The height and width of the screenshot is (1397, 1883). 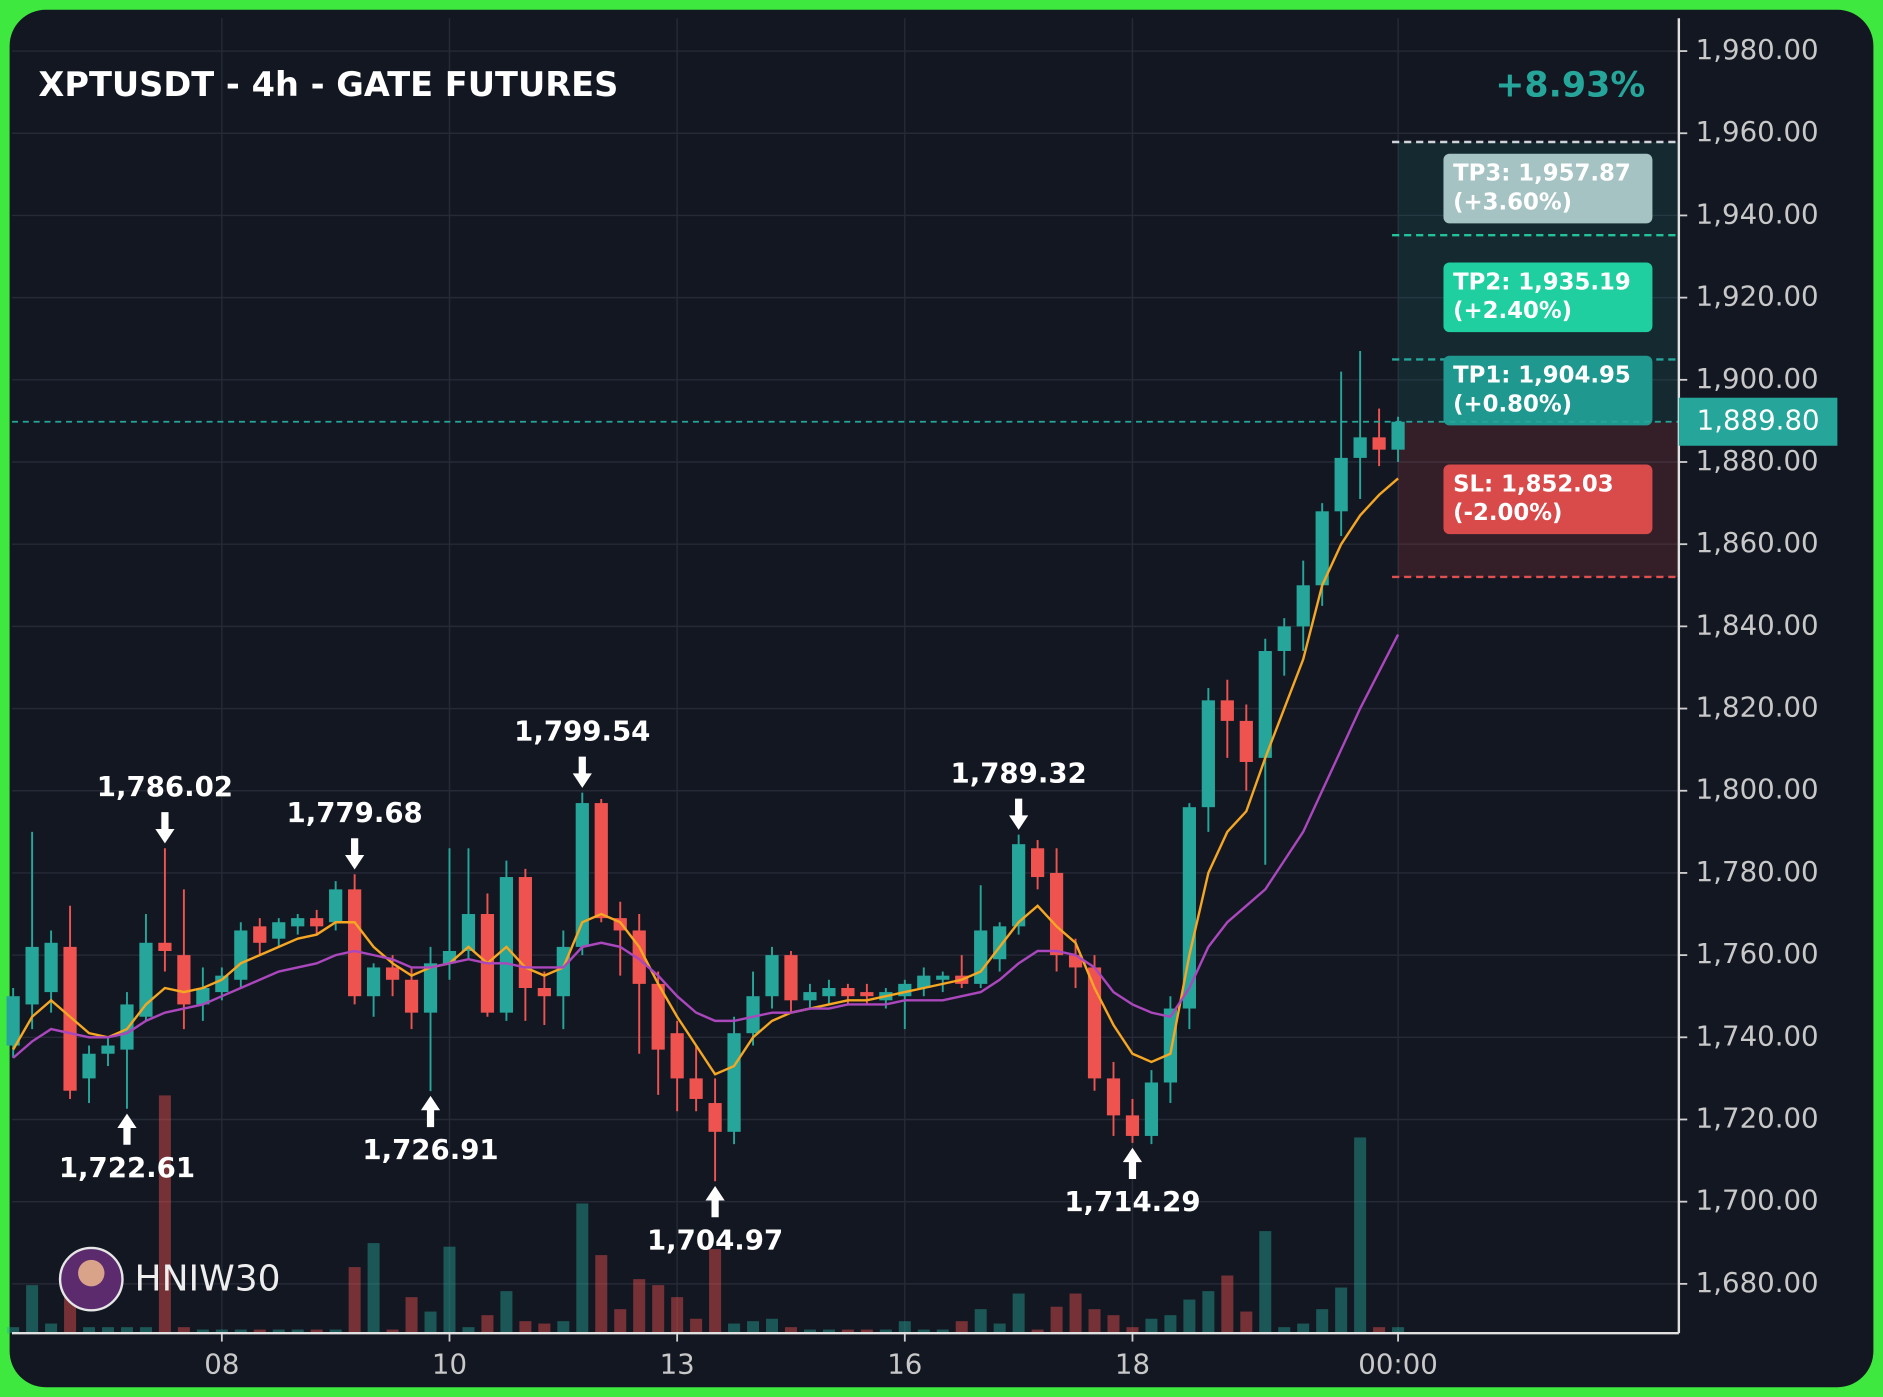 What do you see at coordinates (1757, 953) in the screenshot?
I see `y-tick-label: 1,760.00` at bounding box center [1757, 953].